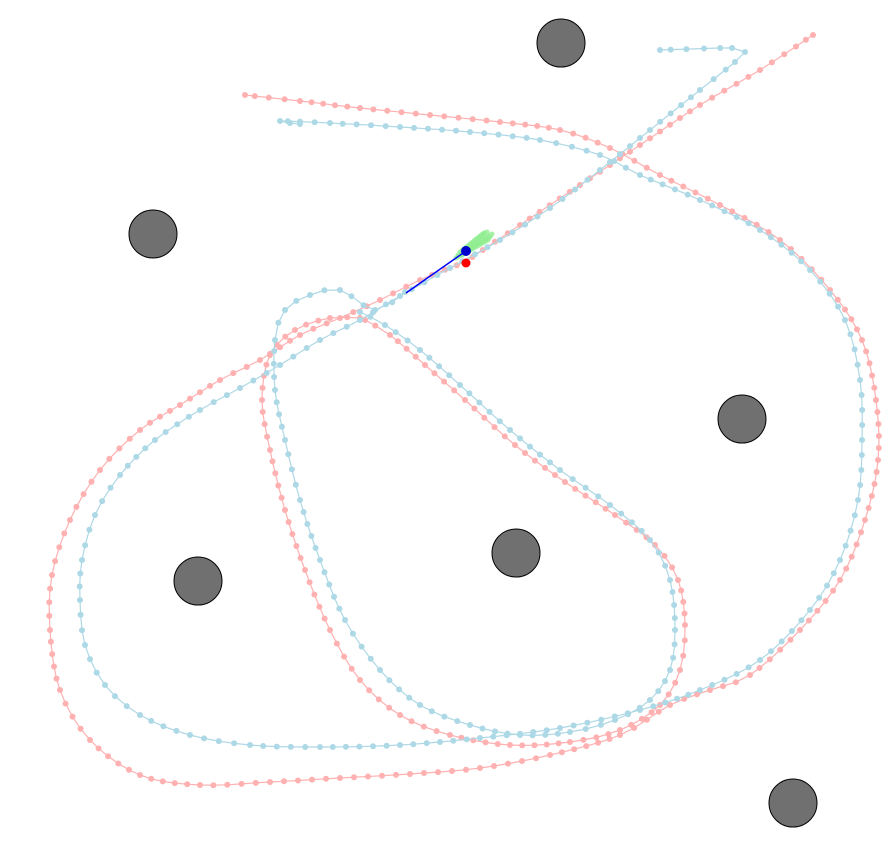  What do you see at coordinates (466, 251) in the screenshot?
I see `agent-marker` at bounding box center [466, 251].